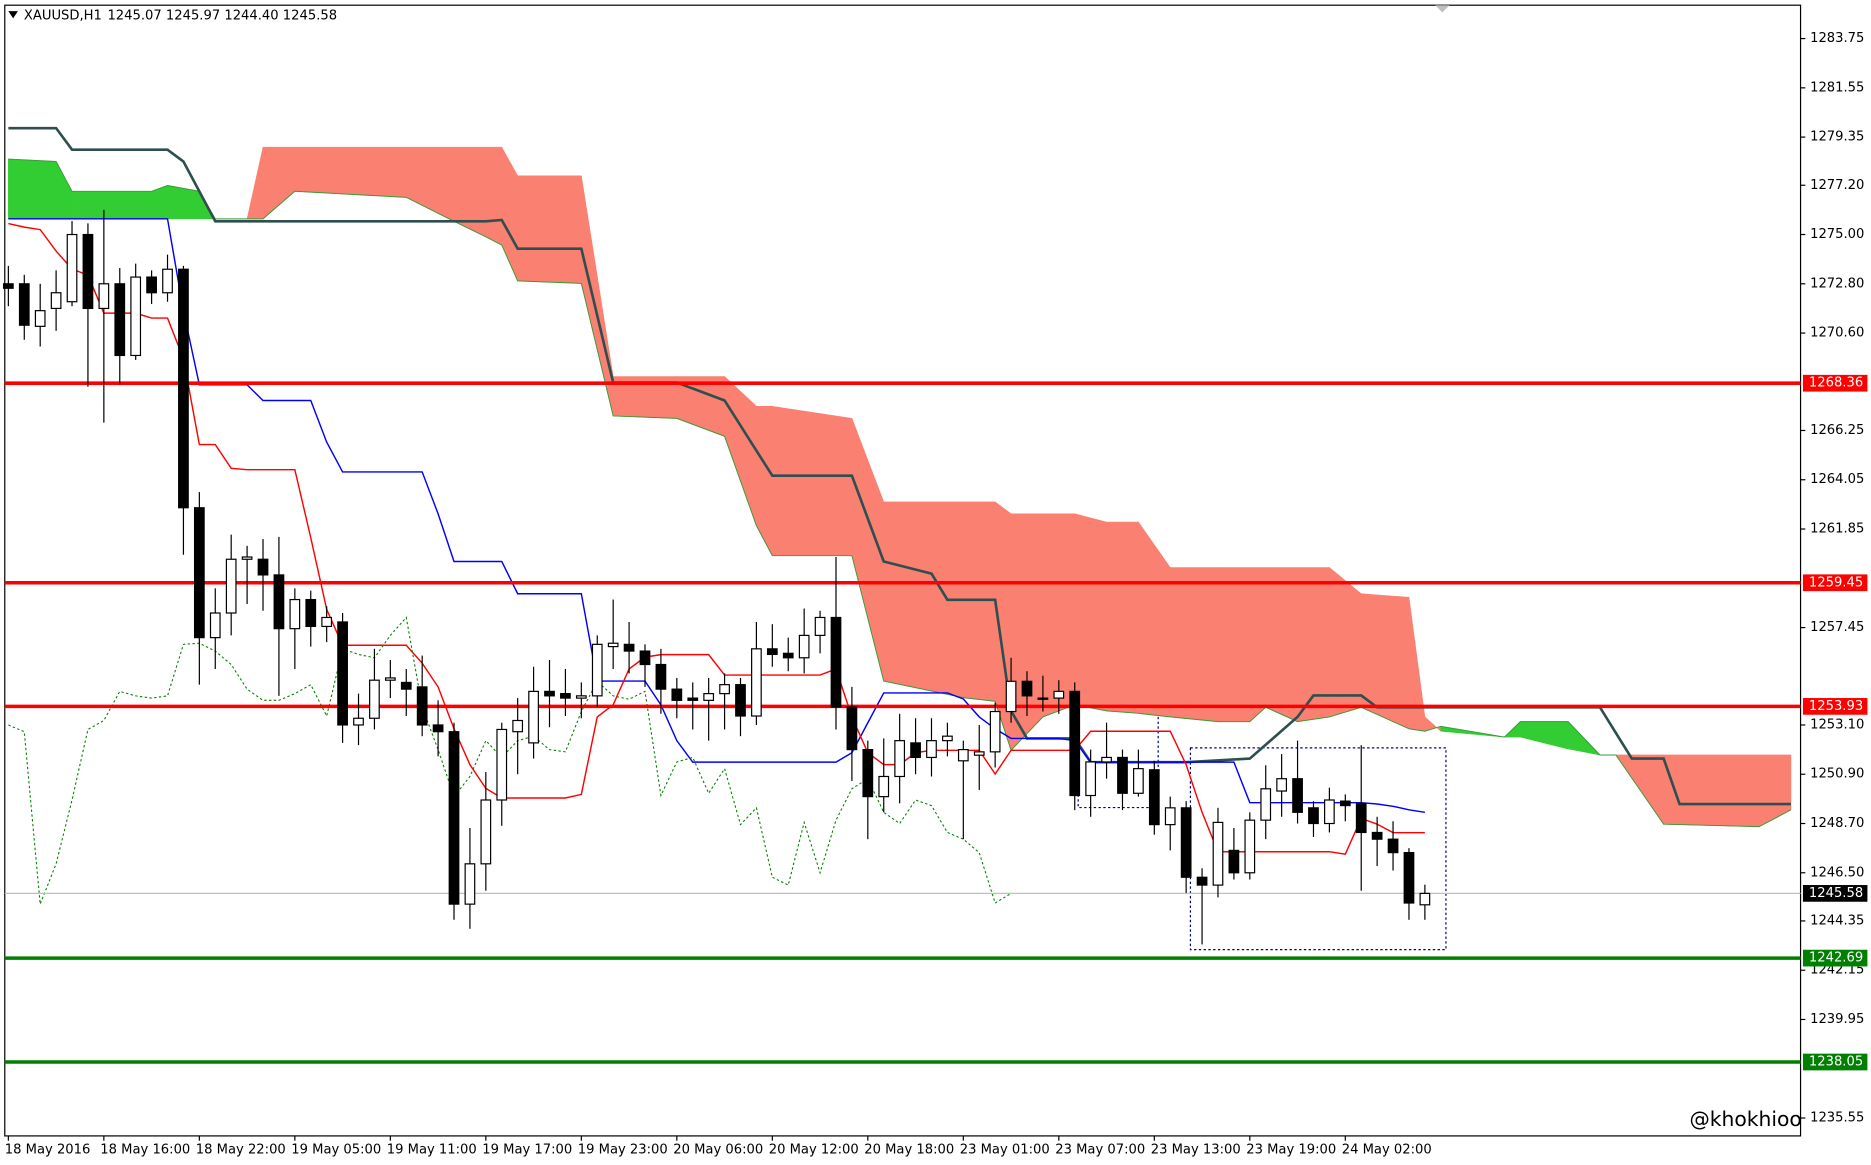 The image size is (1871, 1165). I want to click on level-label: 1268.36, so click(1836, 383).